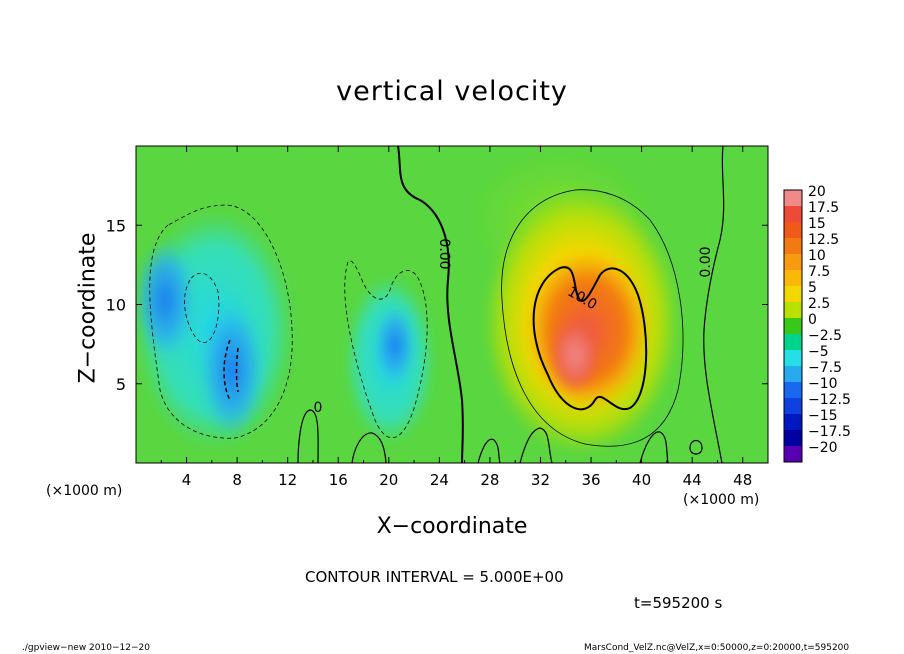 This screenshot has height=654, width=904. What do you see at coordinates (817, 192) in the screenshot?
I see `colorbar-label: 20` at bounding box center [817, 192].